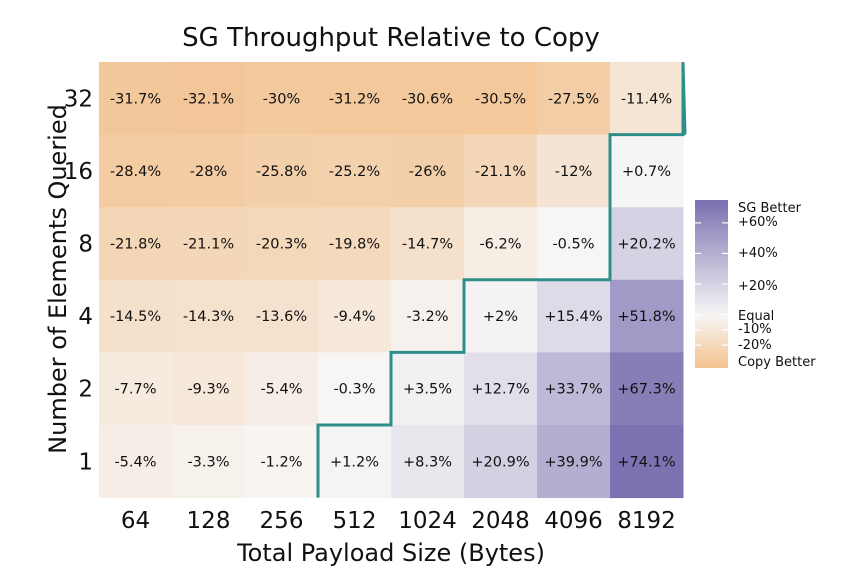  What do you see at coordinates (755, 345) in the screenshot?
I see `legend-label: -20%` at bounding box center [755, 345].